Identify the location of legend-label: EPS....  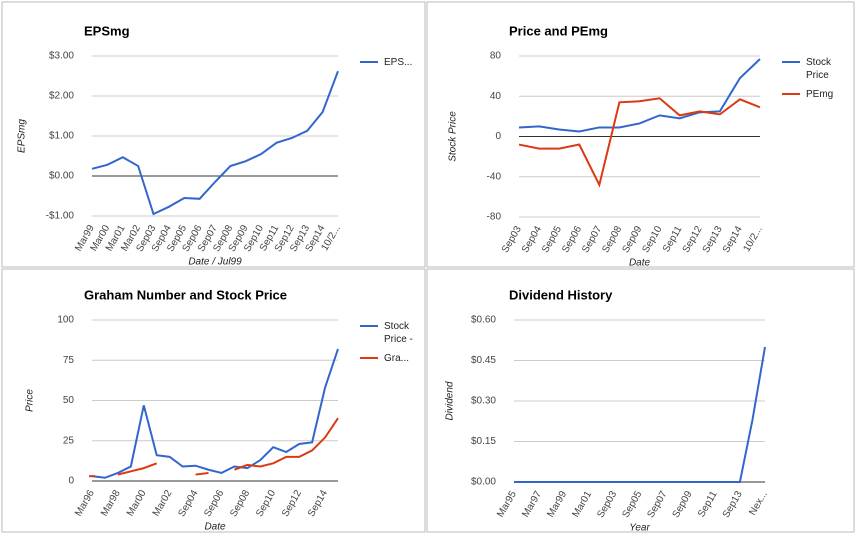
(398, 62).